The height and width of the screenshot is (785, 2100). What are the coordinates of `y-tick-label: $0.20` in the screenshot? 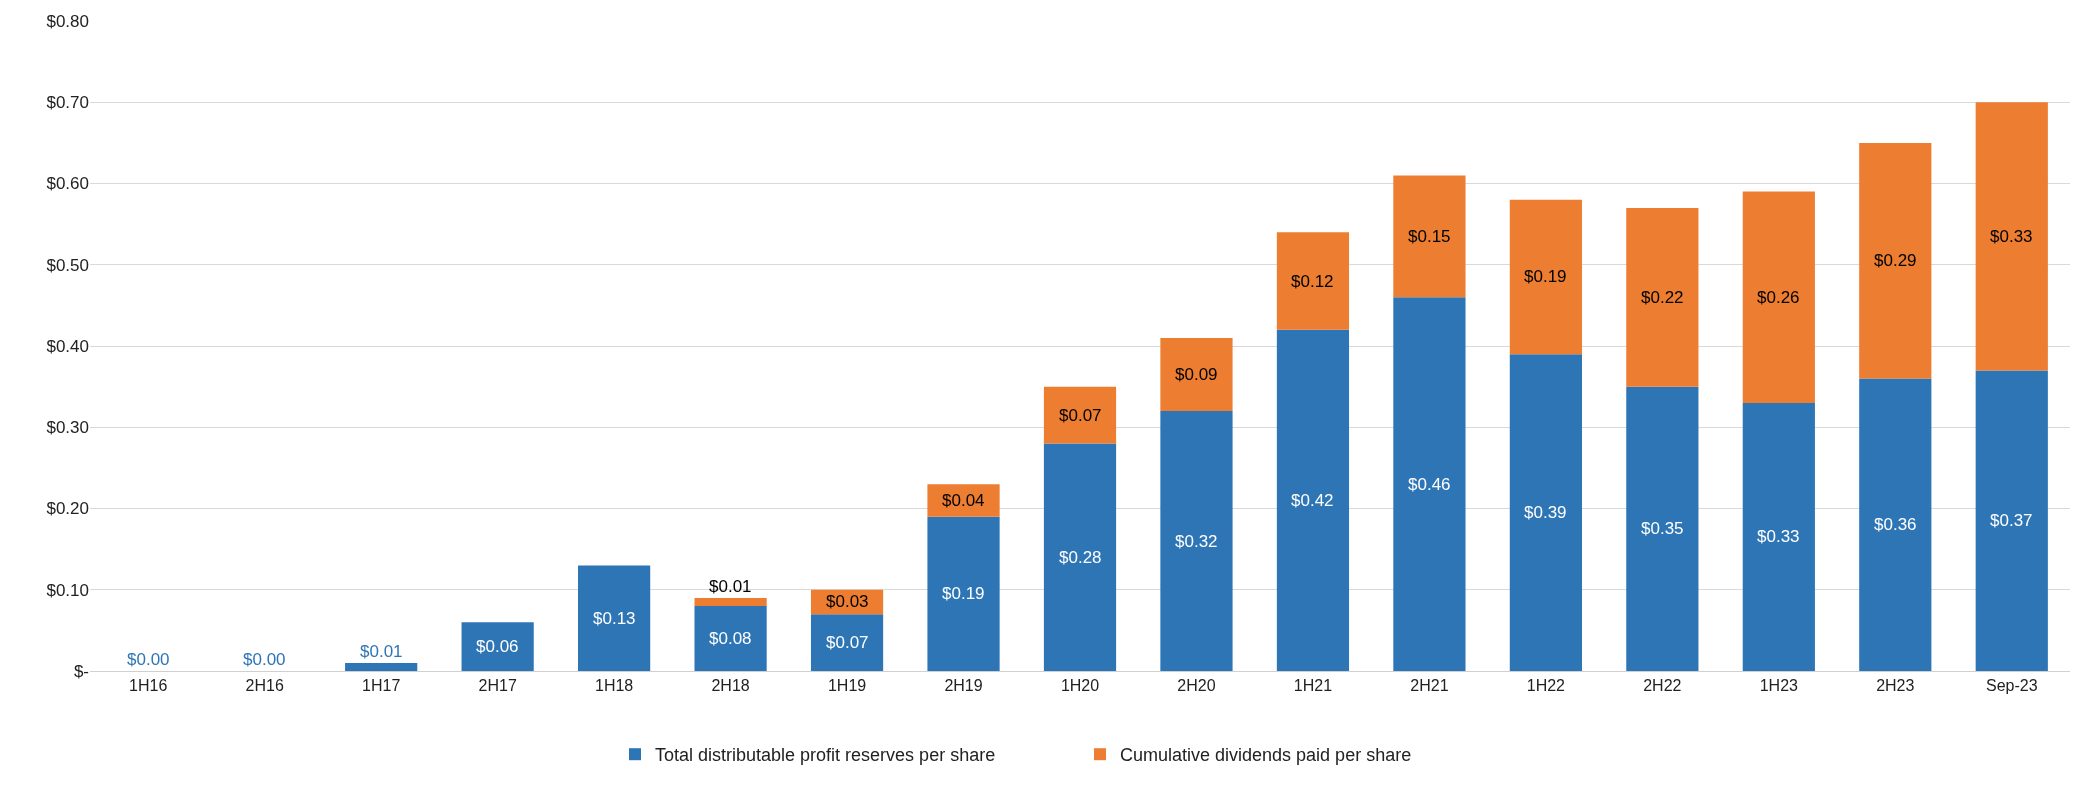 It's located at (67, 509).